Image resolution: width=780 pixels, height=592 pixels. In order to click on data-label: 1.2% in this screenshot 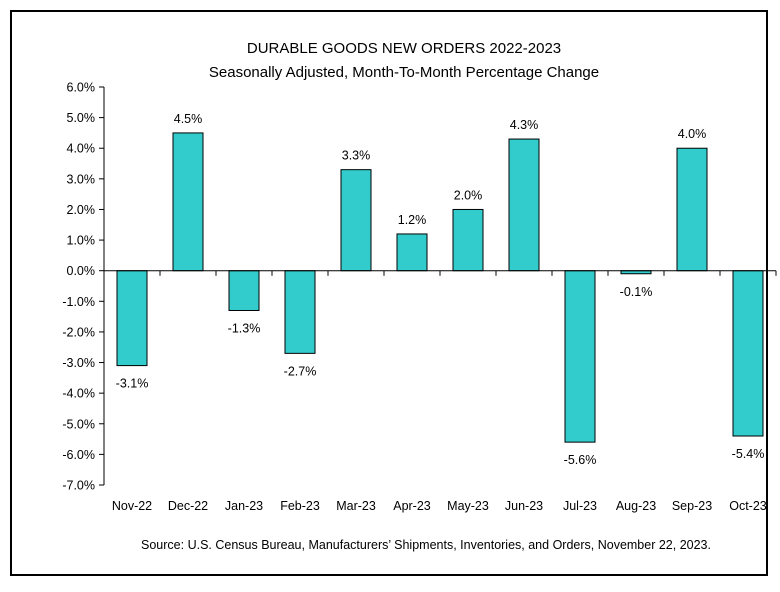, I will do `click(412, 220)`.